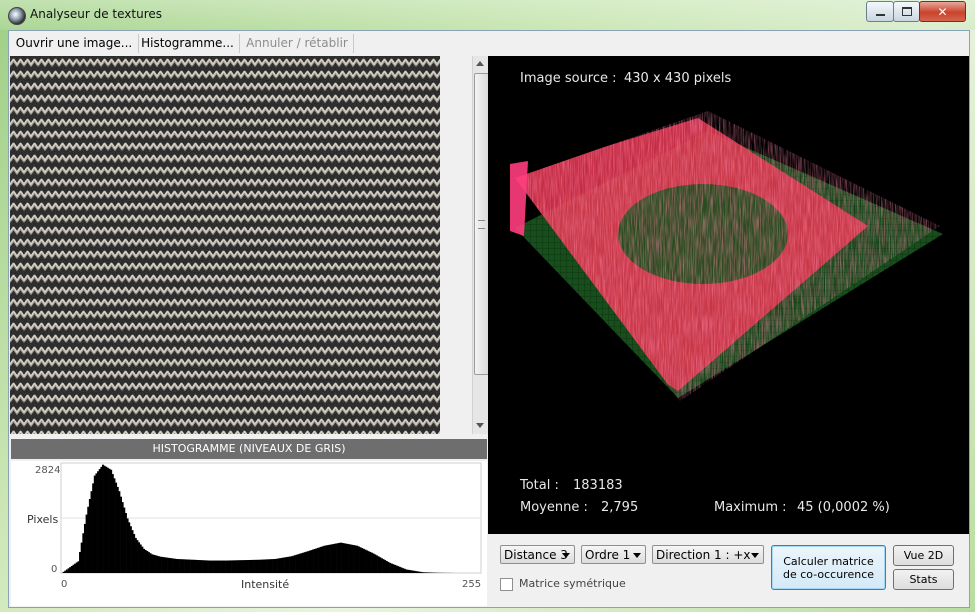 The width and height of the screenshot is (975, 612). Describe the element at coordinates (54, 569) in the screenshot. I see `histogram-y0-label: 0` at that location.